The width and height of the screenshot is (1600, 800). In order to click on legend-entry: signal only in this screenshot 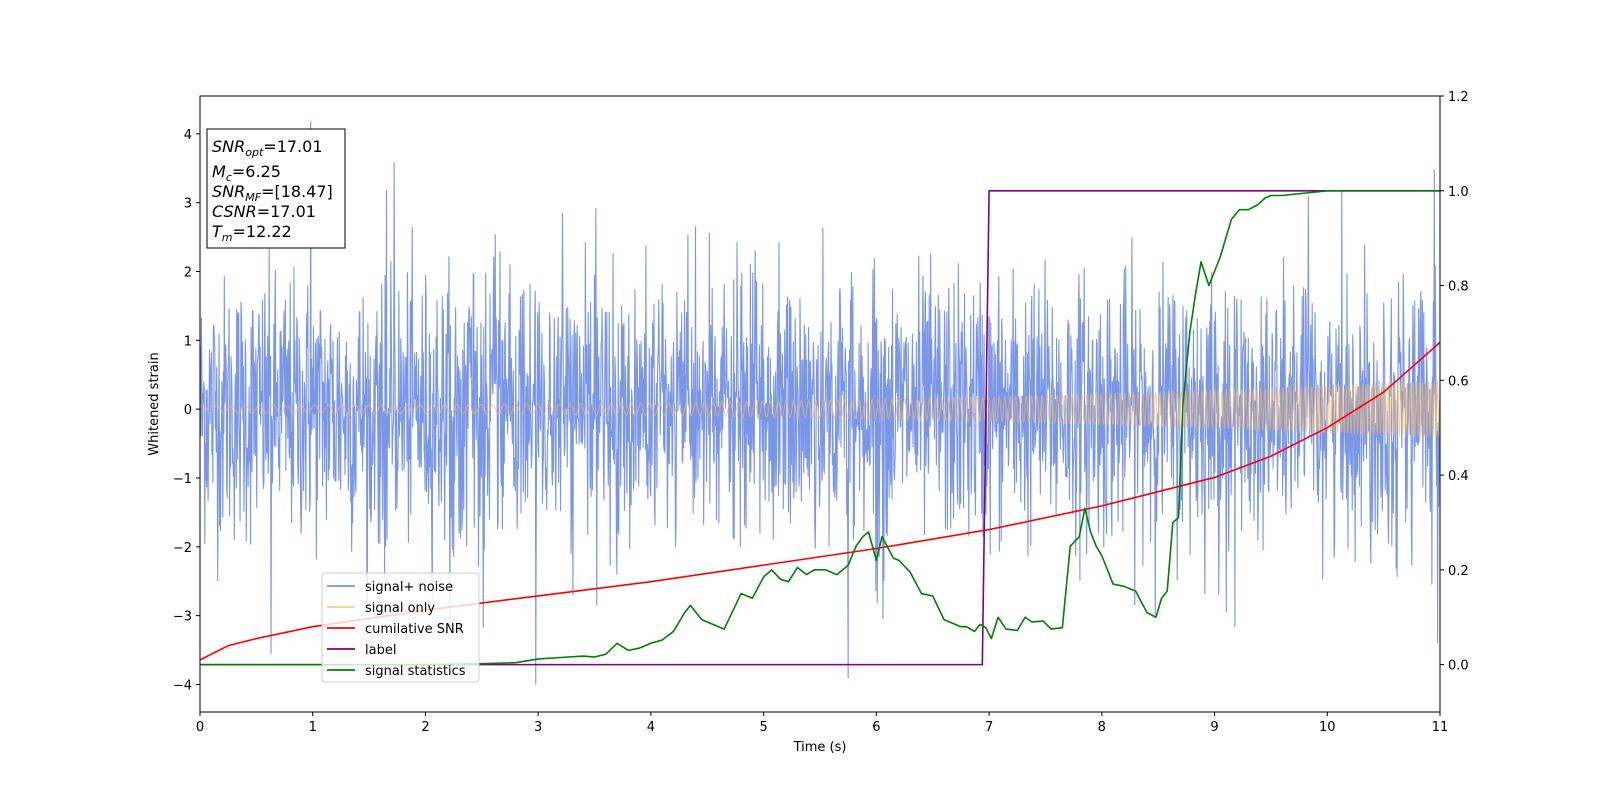, I will do `click(400, 608)`.